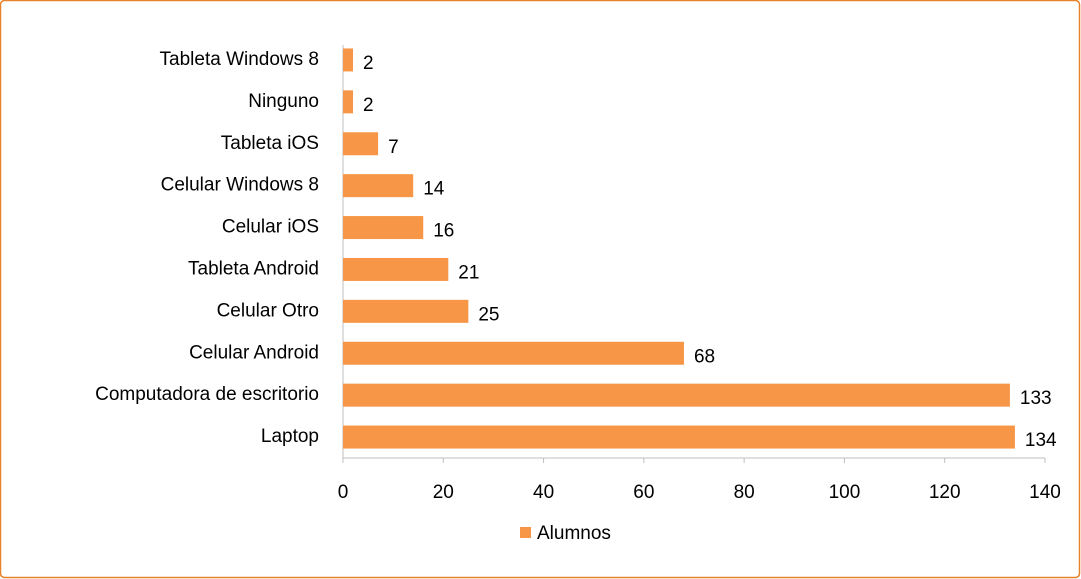 This screenshot has height=579, width=1081. I want to click on data-label: 133, so click(1036, 398).